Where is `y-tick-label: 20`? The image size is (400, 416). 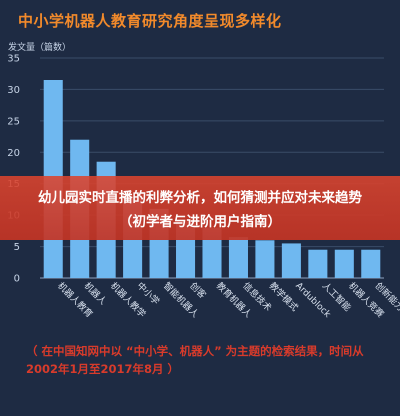
y-tick-label: 20 is located at coordinates (13, 153).